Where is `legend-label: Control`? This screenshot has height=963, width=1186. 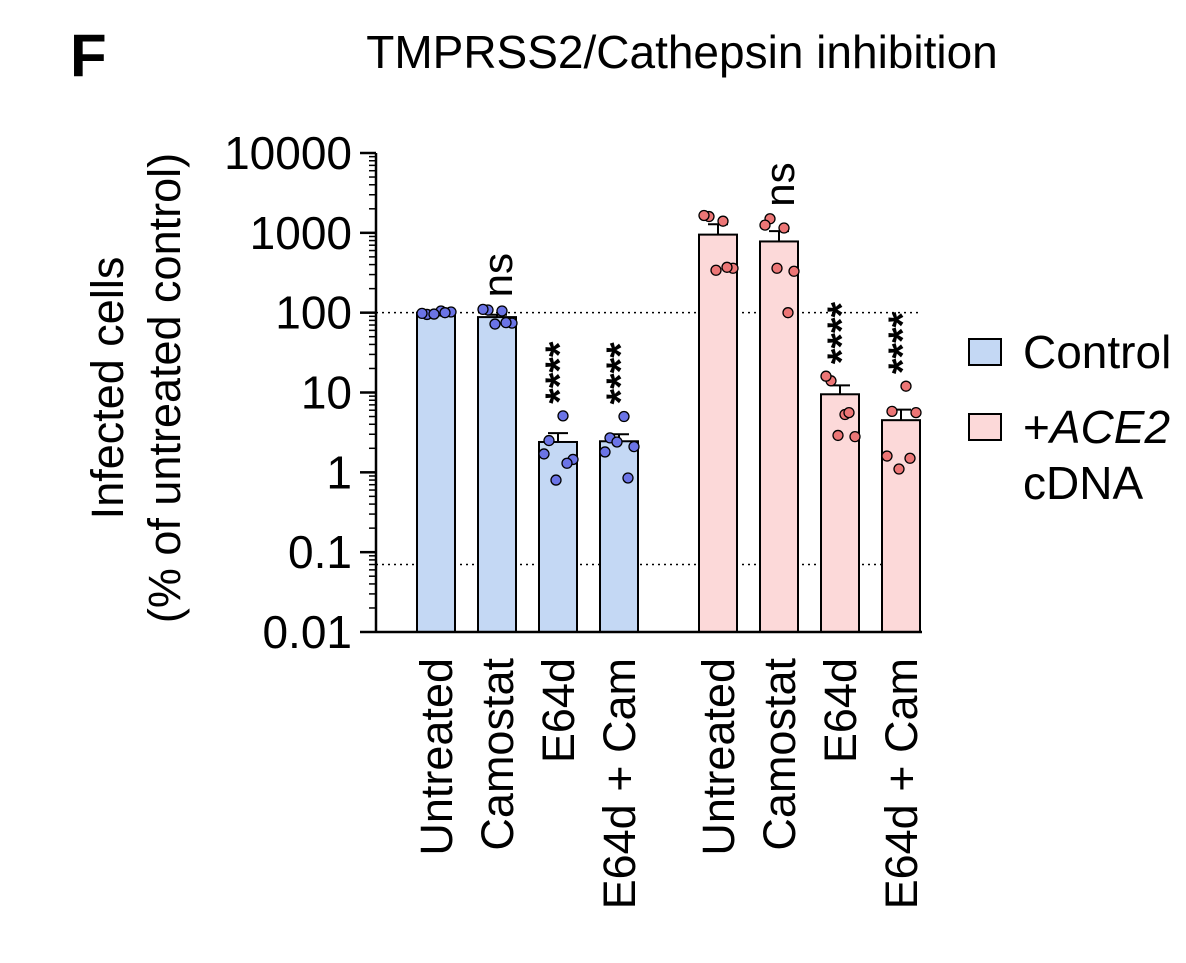 legend-label: Control is located at coordinates (1097, 352).